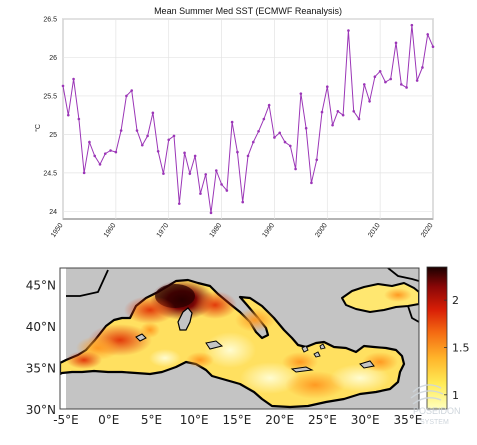  Describe the element at coordinates (407, 420) in the screenshot. I see `longitude-tick-label: 35°E` at that location.